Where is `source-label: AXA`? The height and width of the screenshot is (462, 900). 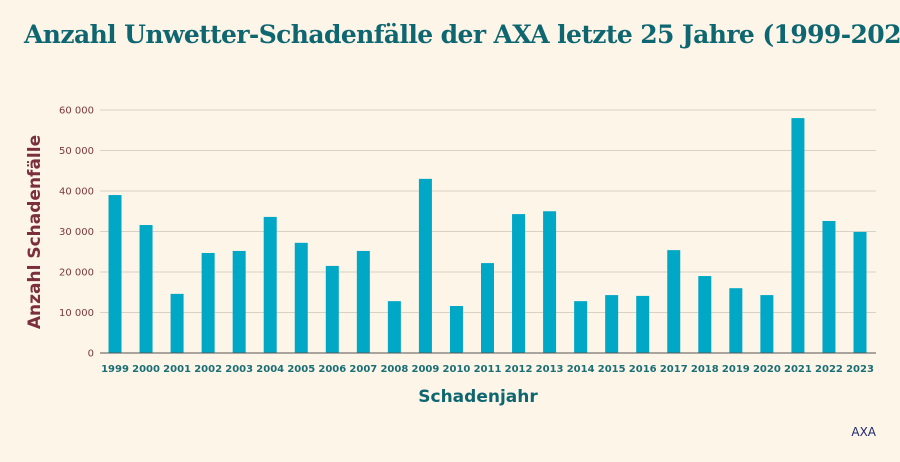
source-label: AXA is located at coordinates (863, 432).